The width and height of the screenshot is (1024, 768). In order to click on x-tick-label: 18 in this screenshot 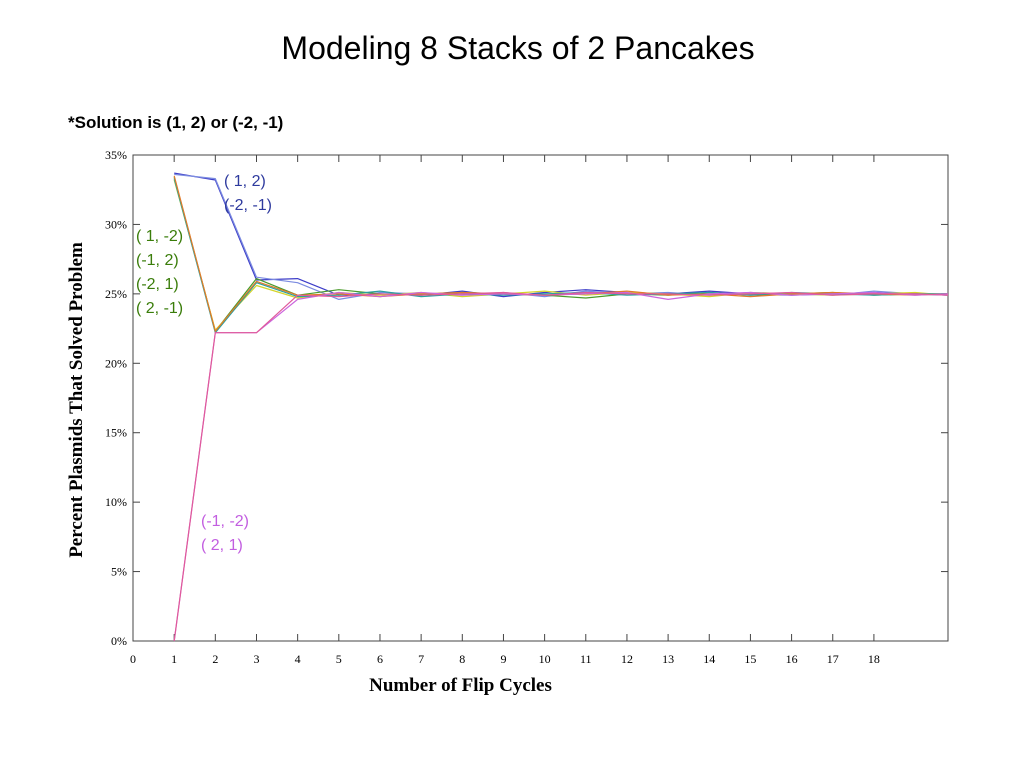, I will do `click(874, 659)`.